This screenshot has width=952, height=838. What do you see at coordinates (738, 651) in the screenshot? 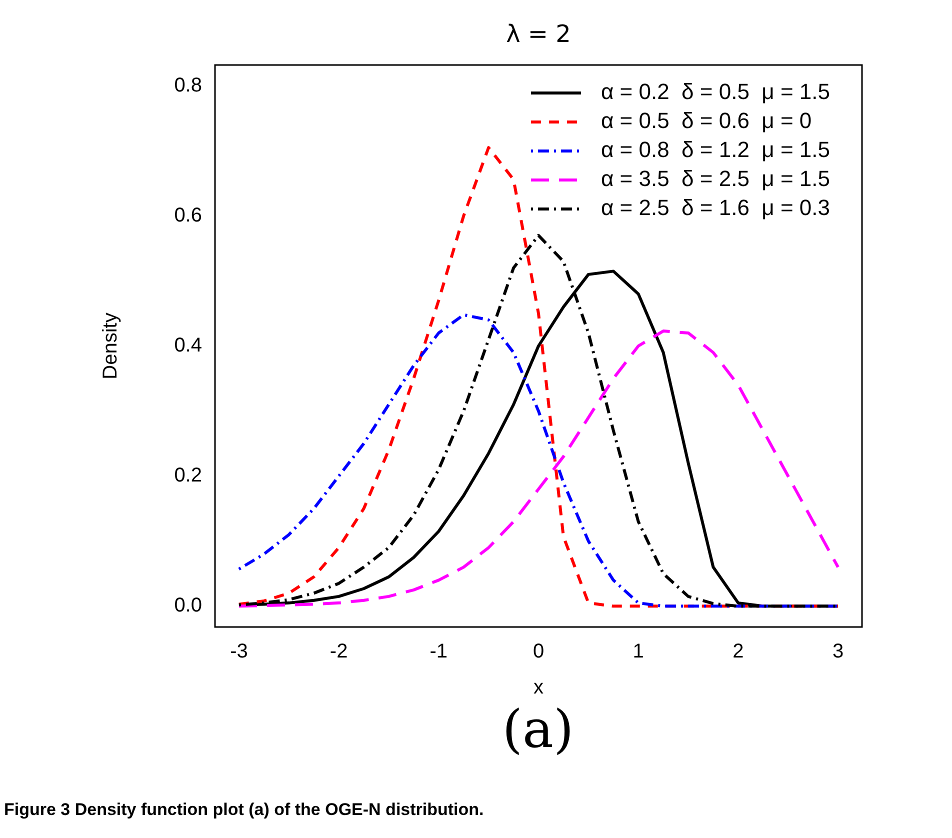
I see `x-tick-label: 2` at bounding box center [738, 651].